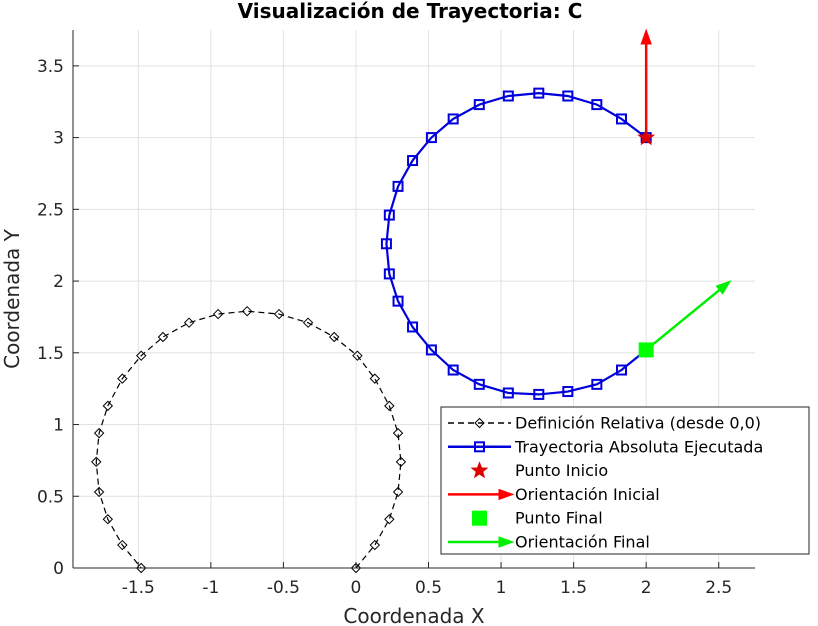  What do you see at coordinates (410, 11) in the screenshot?
I see `chart-title: Visualización de Trayectoria: C` at bounding box center [410, 11].